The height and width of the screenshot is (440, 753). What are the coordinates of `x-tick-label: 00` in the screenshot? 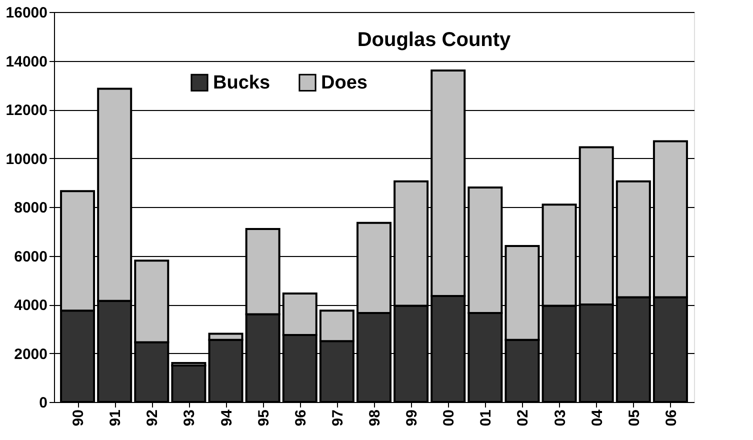 It's located at (449, 418).